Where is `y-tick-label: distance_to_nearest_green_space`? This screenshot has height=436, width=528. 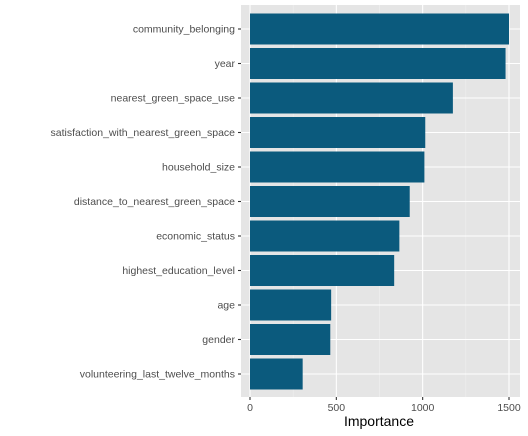 y-tick-label: distance_to_nearest_green_space is located at coordinates (154, 202).